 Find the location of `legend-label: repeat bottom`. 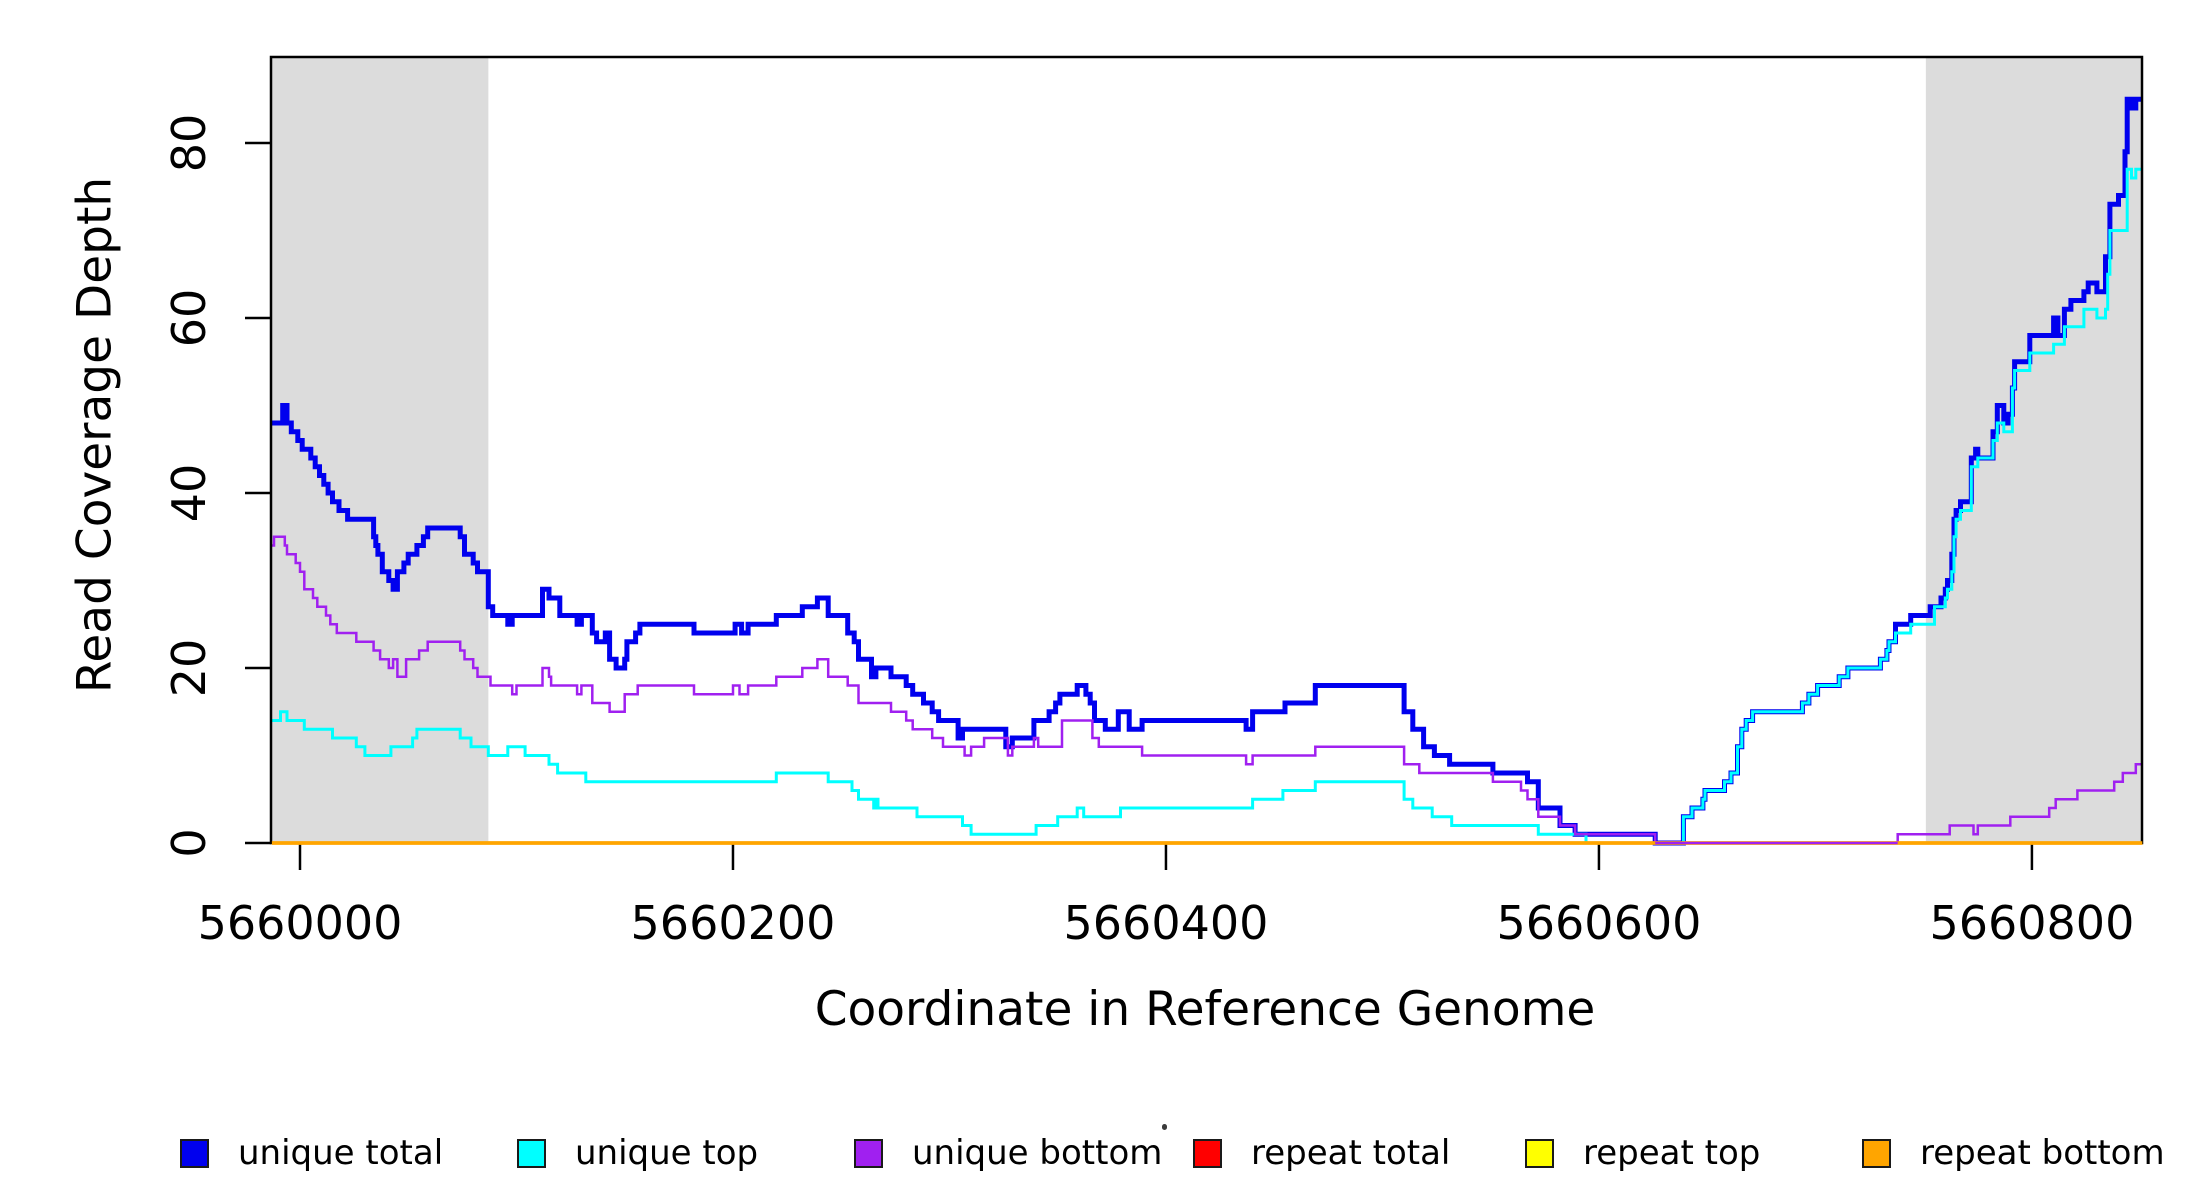

legend-label: repeat bottom is located at coordinates (2042, 1153).